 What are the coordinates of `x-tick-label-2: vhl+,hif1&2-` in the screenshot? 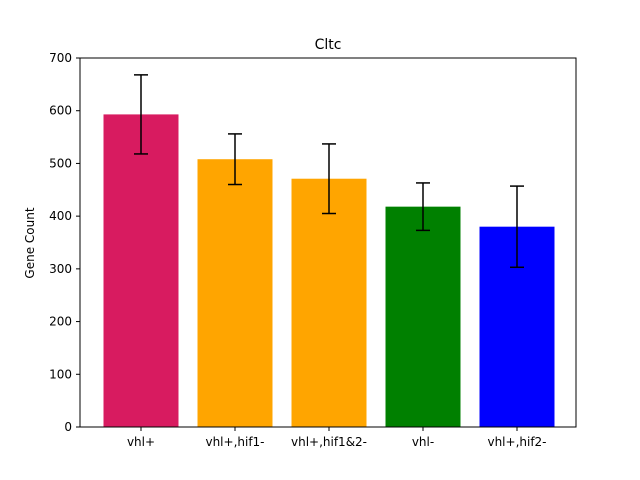 It's located at (329, 442).